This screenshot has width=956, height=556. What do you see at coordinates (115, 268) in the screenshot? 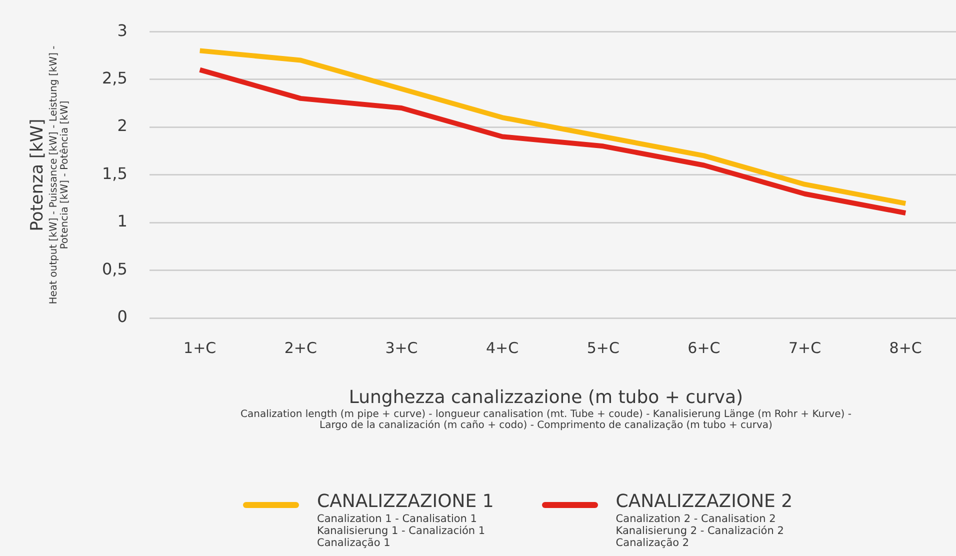
I see `y-tick-label: 0,5` at bounding box center [115, 268].